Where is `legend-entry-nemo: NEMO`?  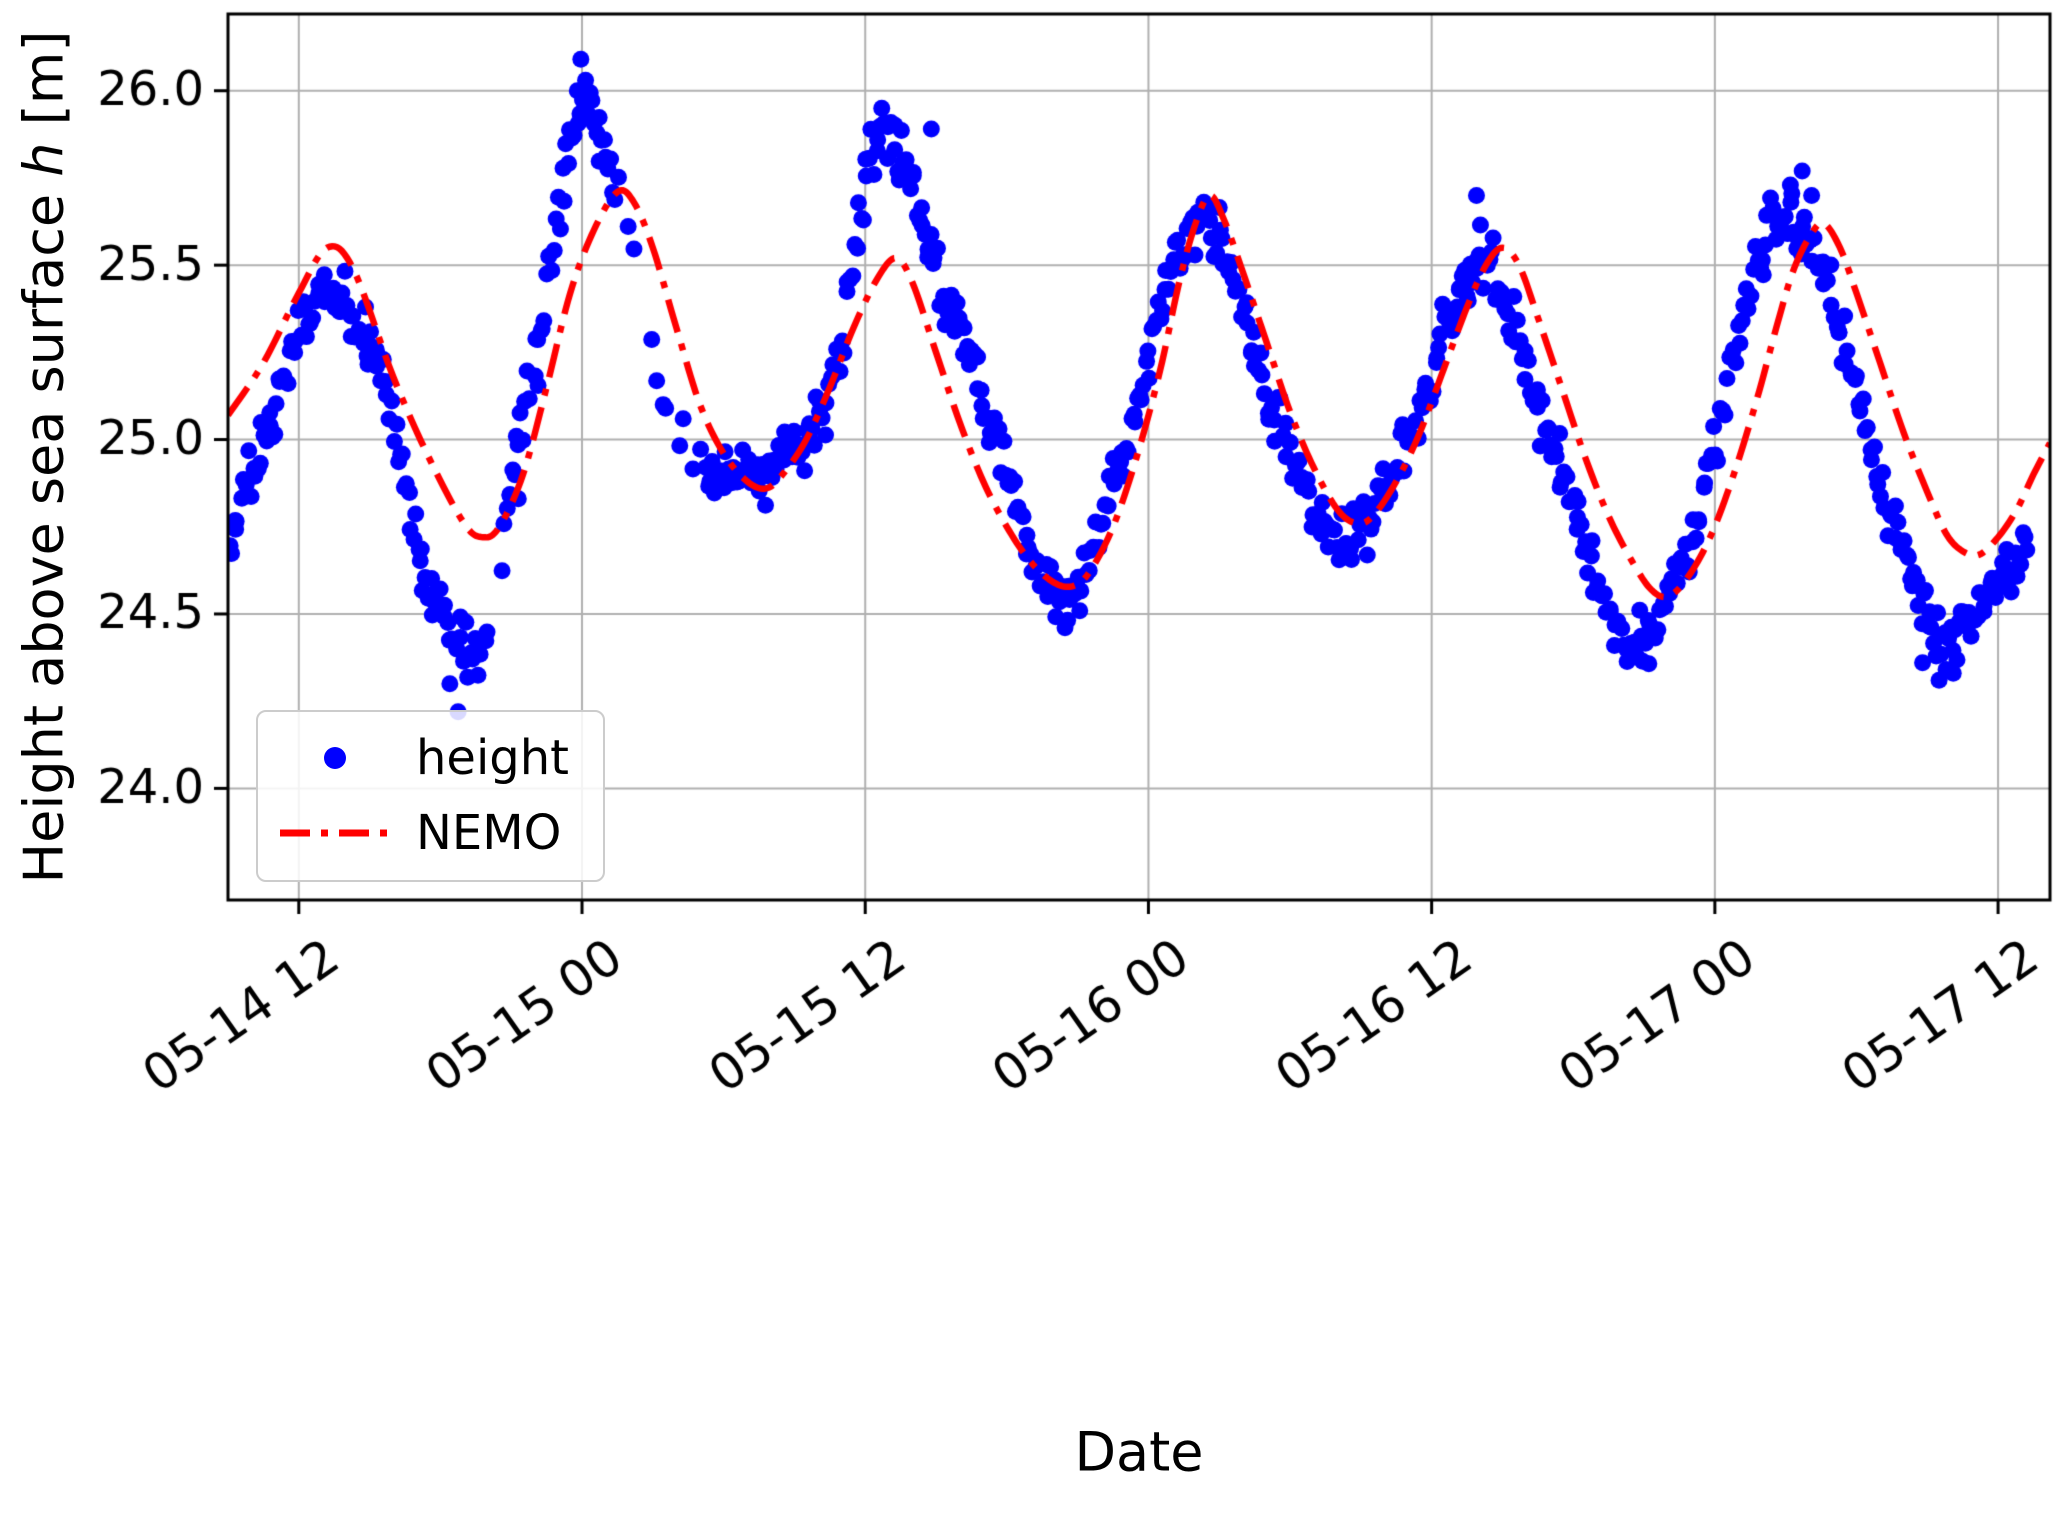 legend-entry-nemo: NEMO is located at coordinates (424, 832).